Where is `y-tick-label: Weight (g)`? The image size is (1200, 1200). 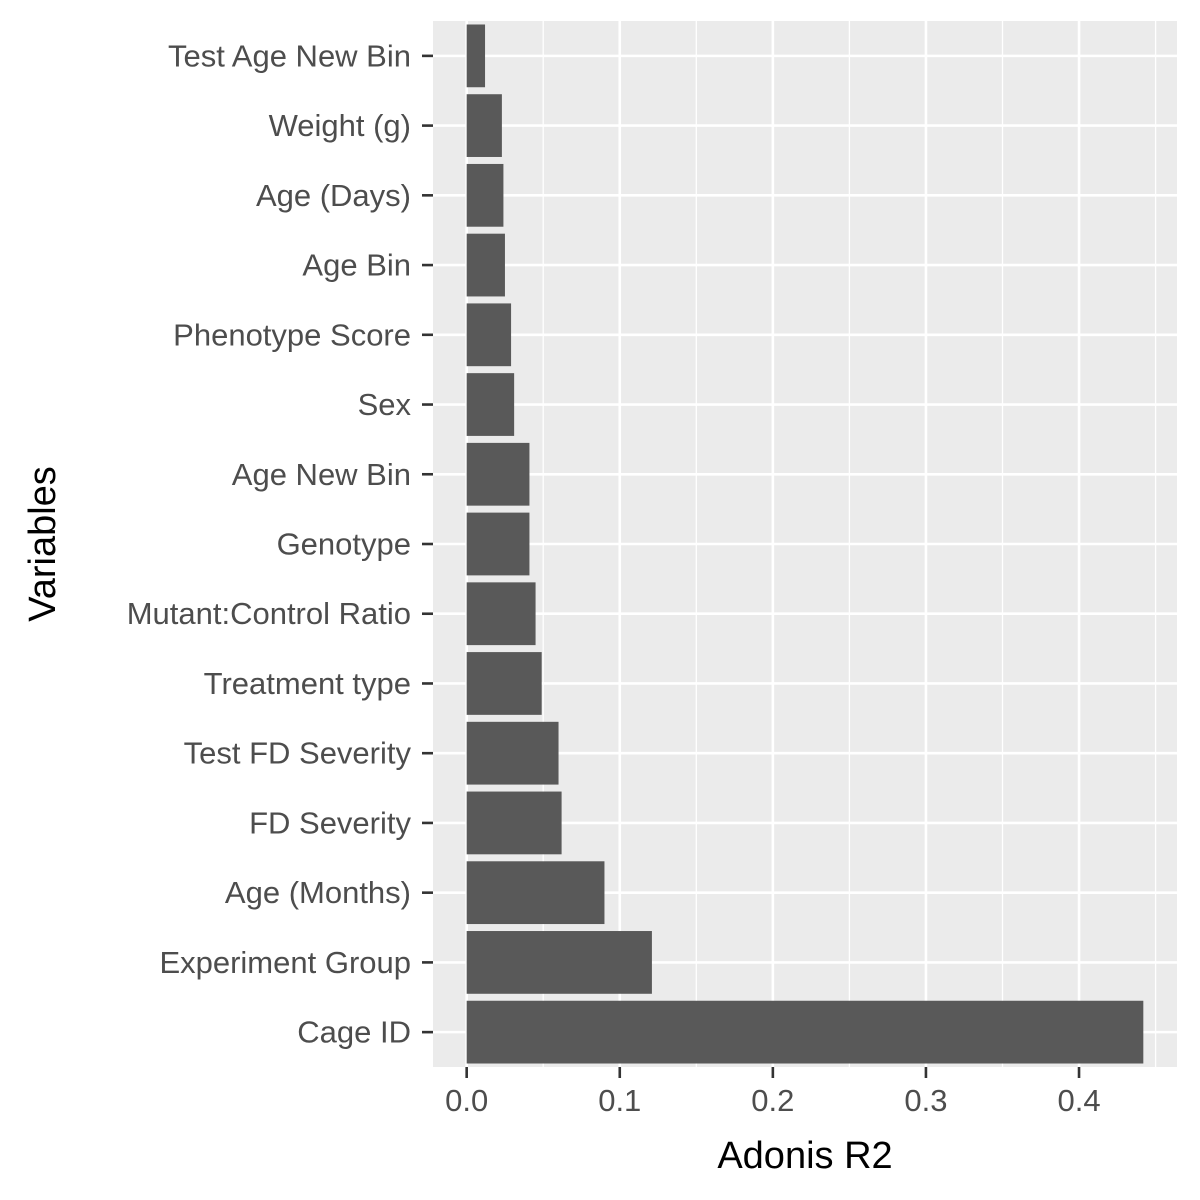
y-tick-label: Weight (g) is located at coordinates (340, 125).